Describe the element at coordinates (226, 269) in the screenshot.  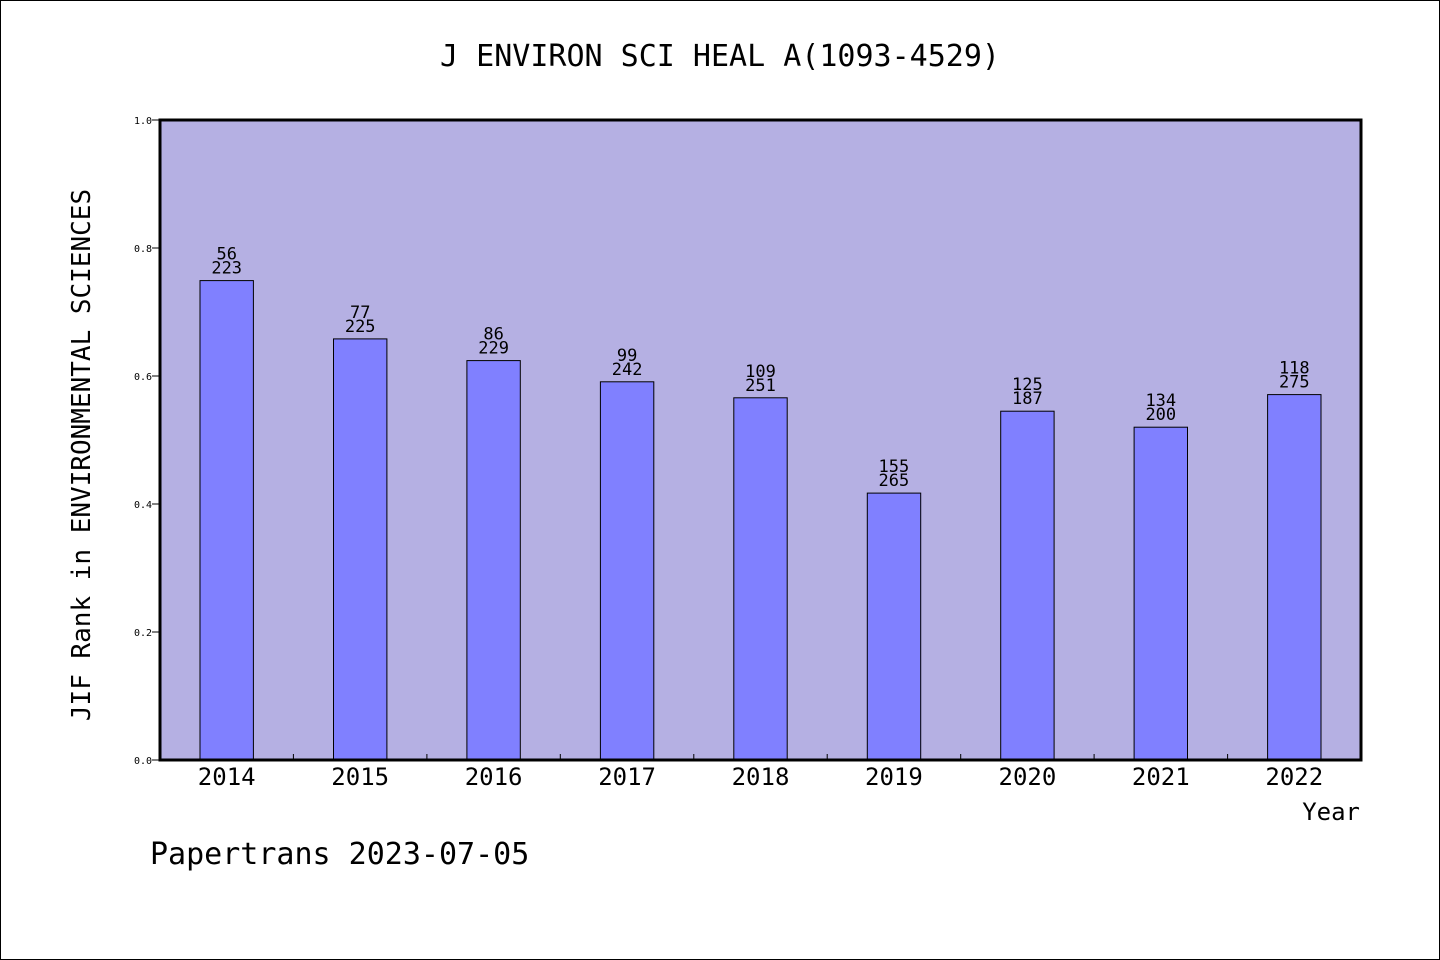
I see `bar-total-label: 223` at that location.